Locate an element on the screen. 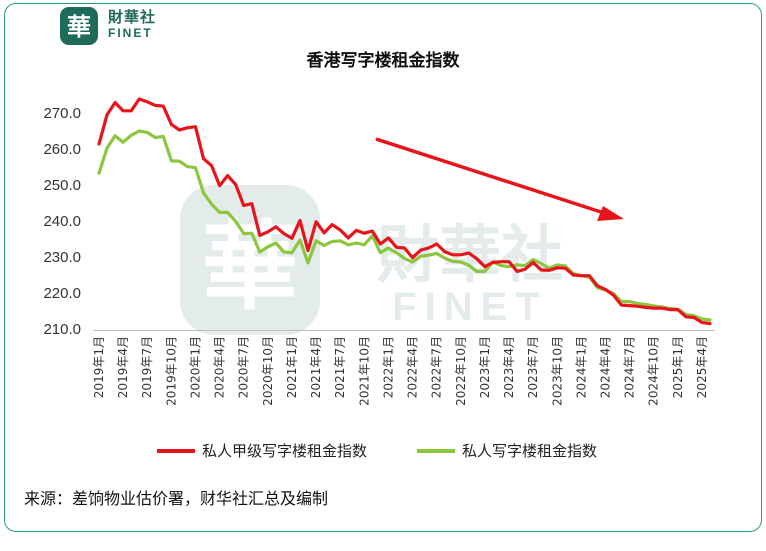 The width and height of the screenshot is (766, 551). x-tick-label: 2023年7月 is located at coordinates (533, 367).